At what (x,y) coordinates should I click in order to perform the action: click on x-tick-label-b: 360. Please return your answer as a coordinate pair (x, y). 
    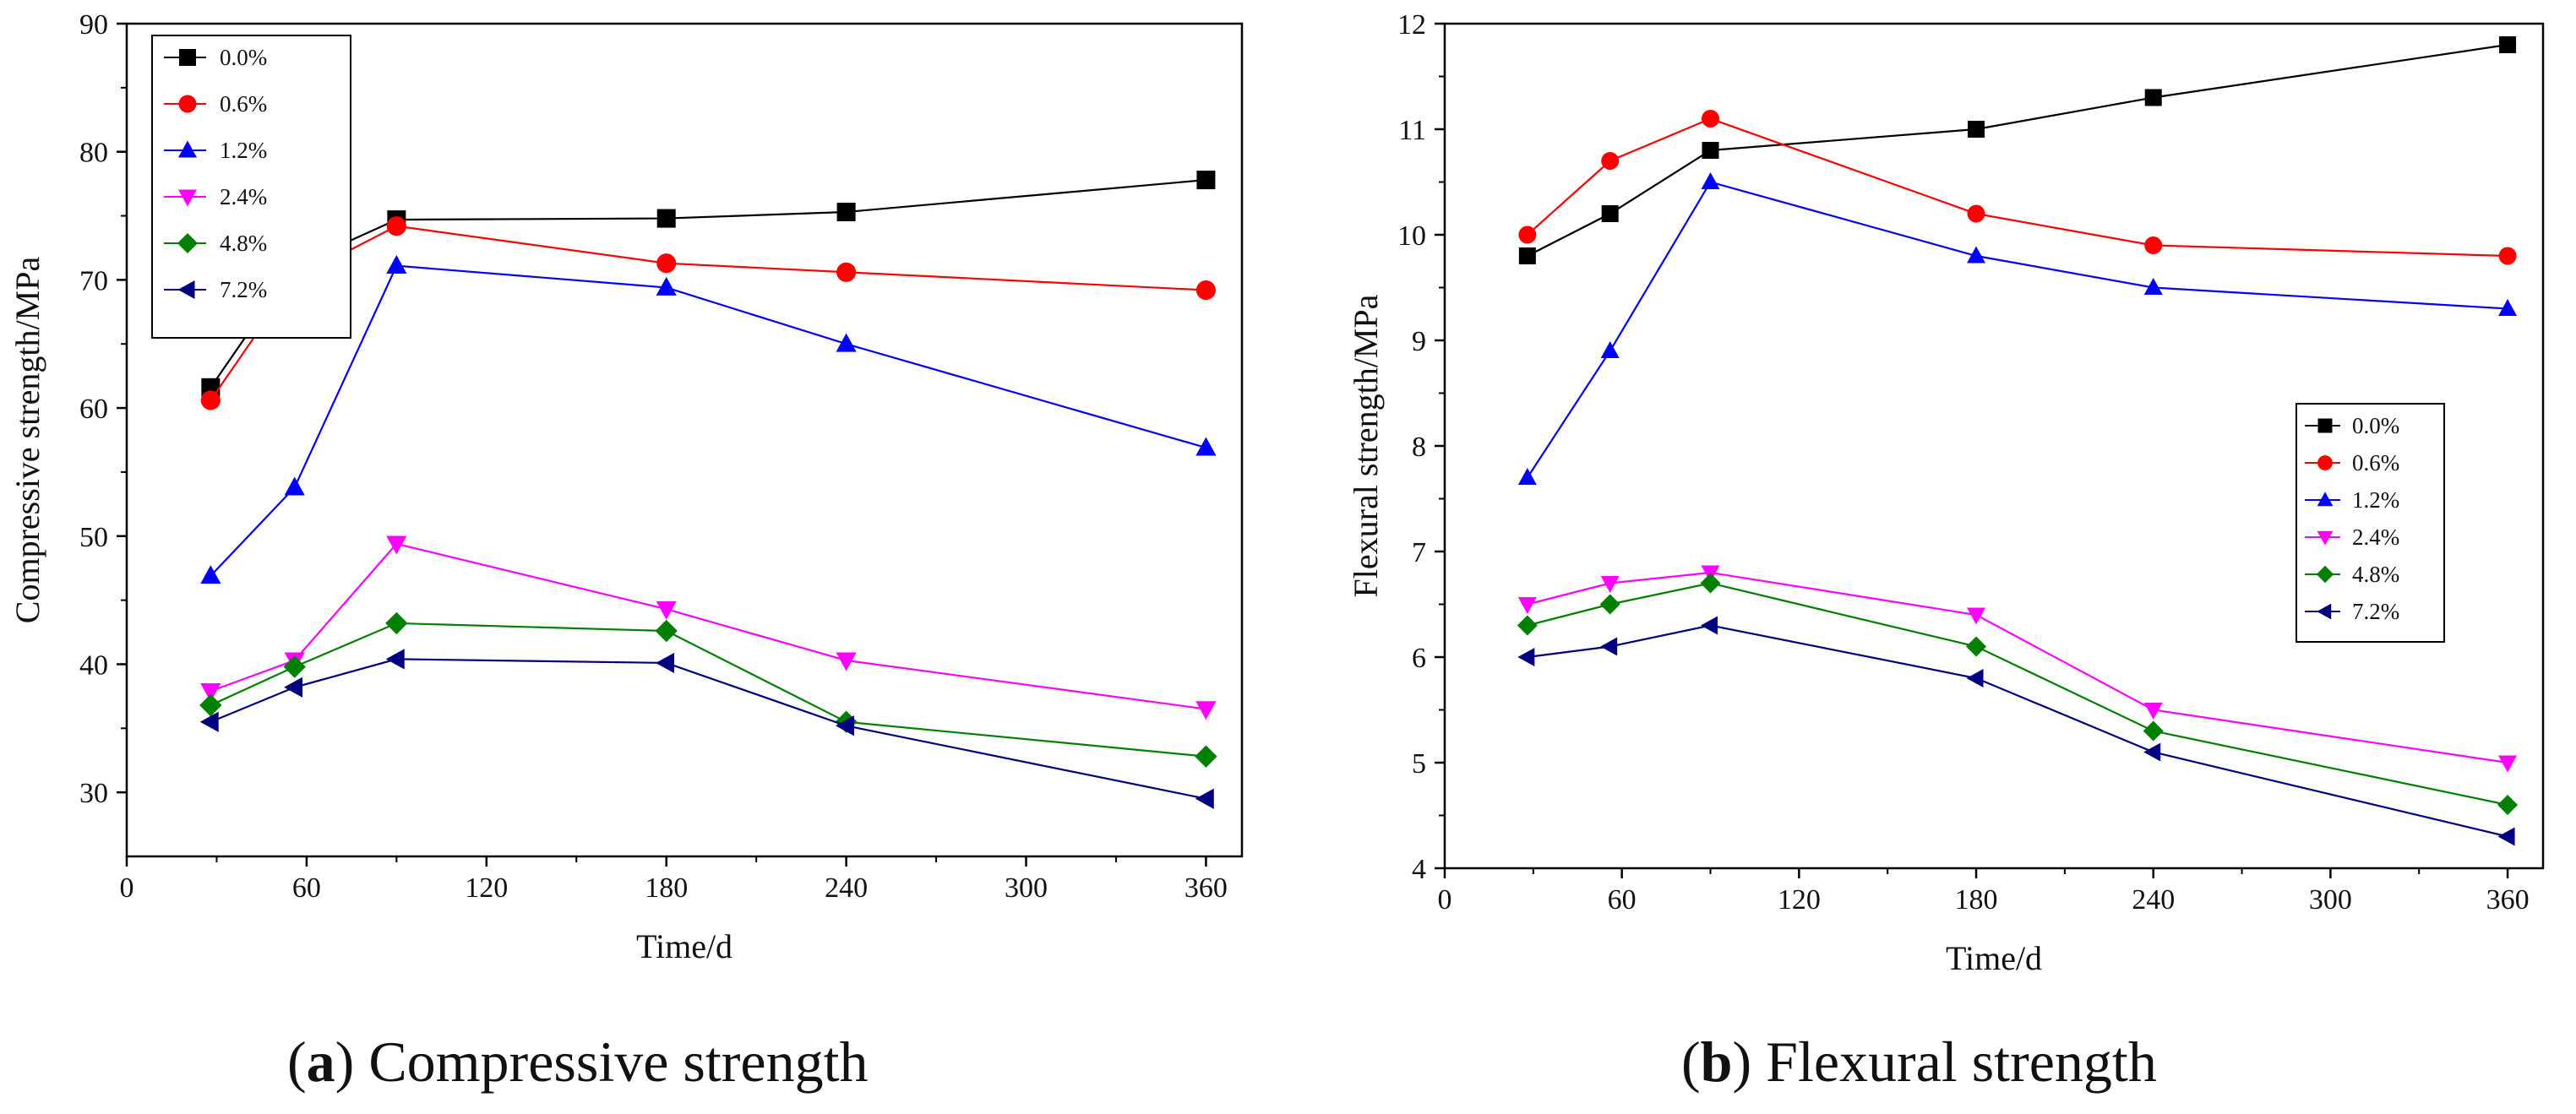
    Looking at the image, I should click on (2508, 900).